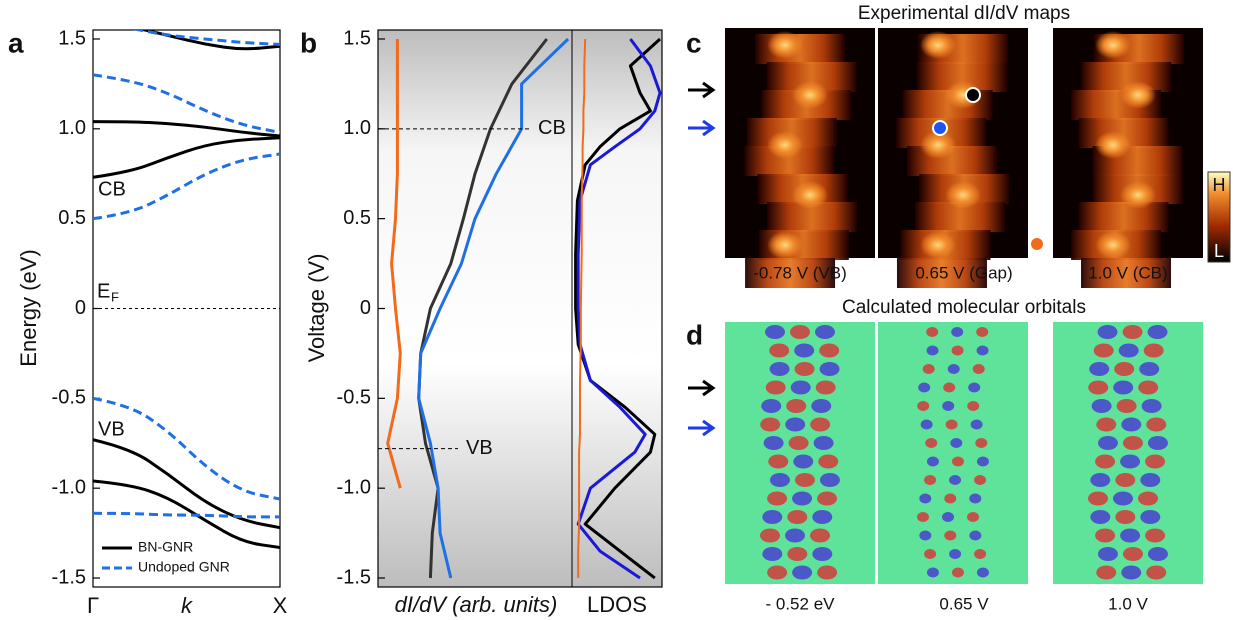 The width and height of the screenshot is (1233, 620). Describe the element at coordinates (964, 13) in the screenshot. I see `panel-title: Experimental dI/dV maps` at that location.